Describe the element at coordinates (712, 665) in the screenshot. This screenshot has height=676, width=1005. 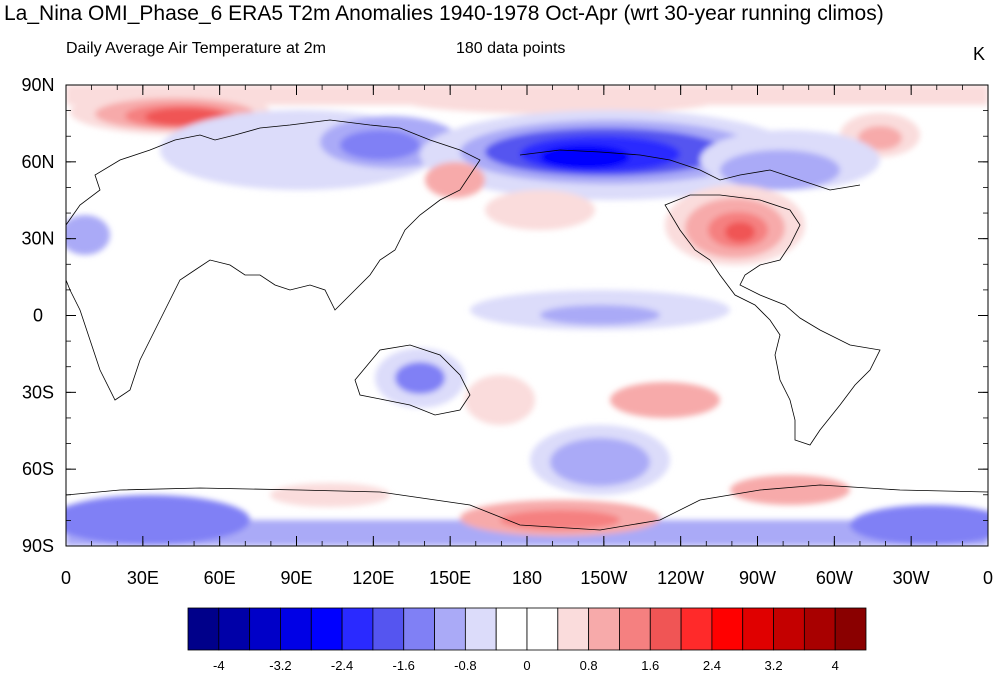
I see `colorbar-label: 2.4` at that location.